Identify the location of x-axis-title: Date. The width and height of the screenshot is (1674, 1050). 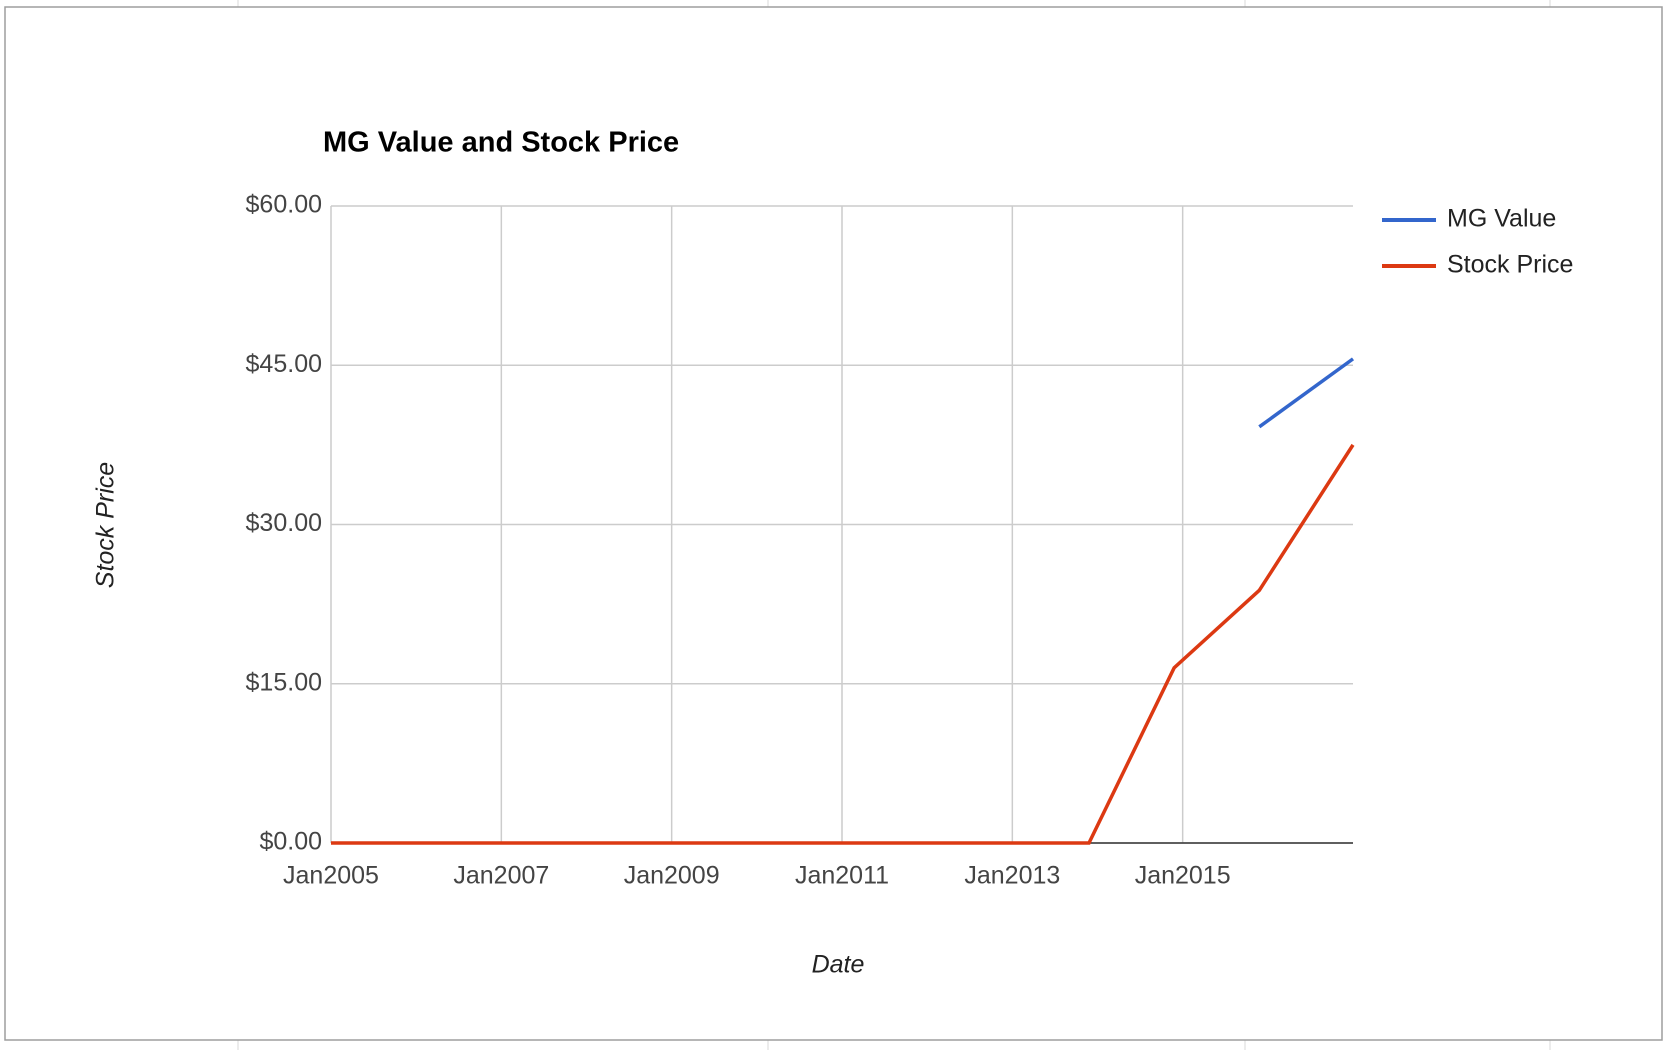
(838, 965).